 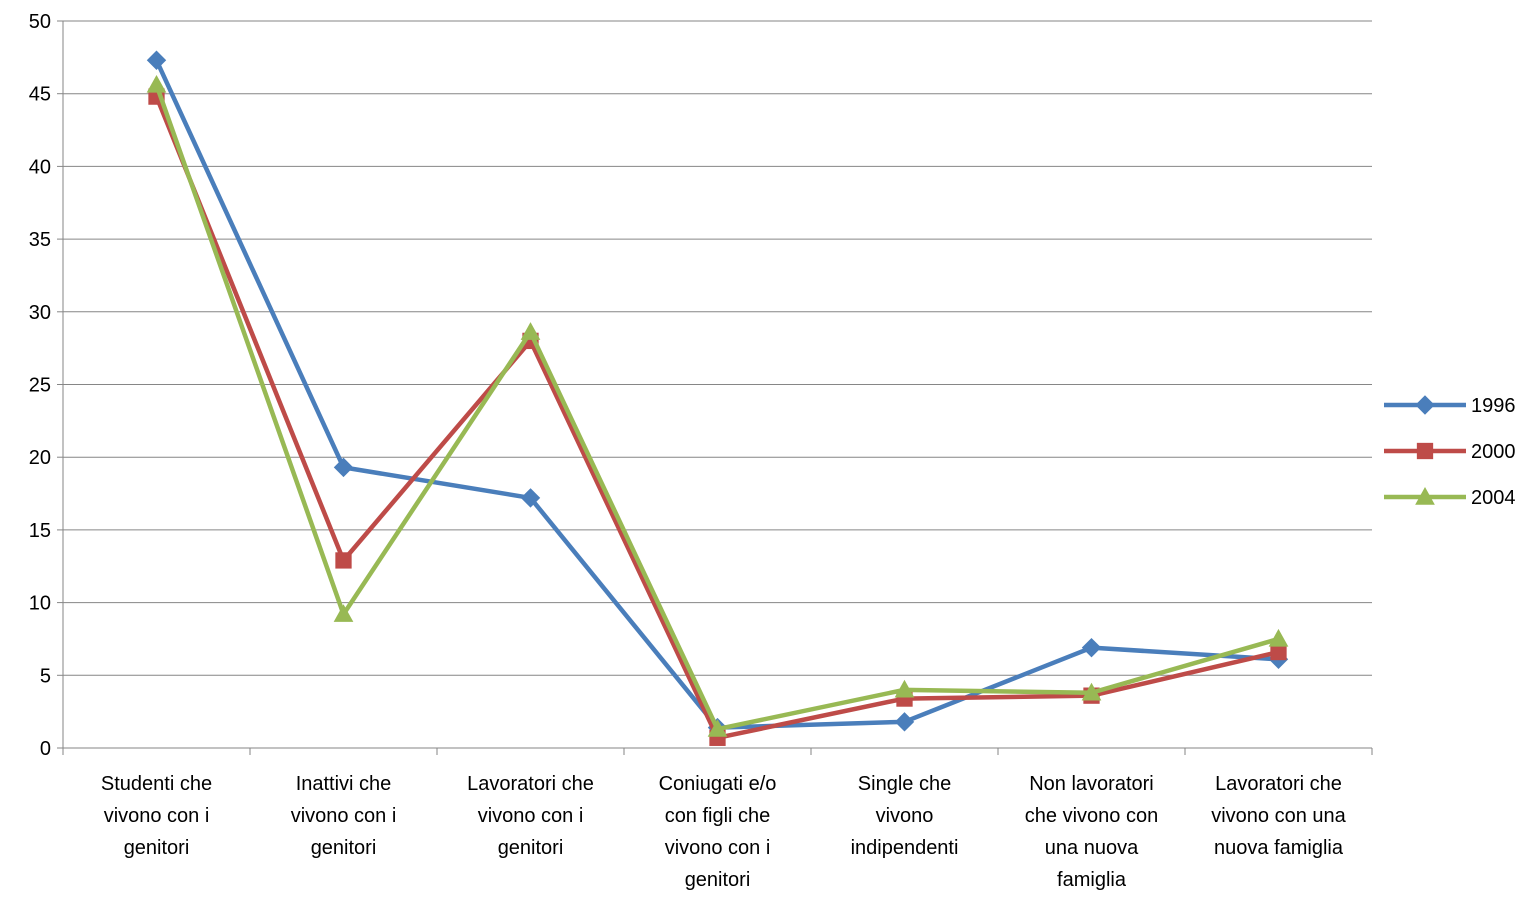 What do you see at coordinates (40, 458) in the screenshot?
I see `y-tick-label: 20` at bounding box center [40, 458].